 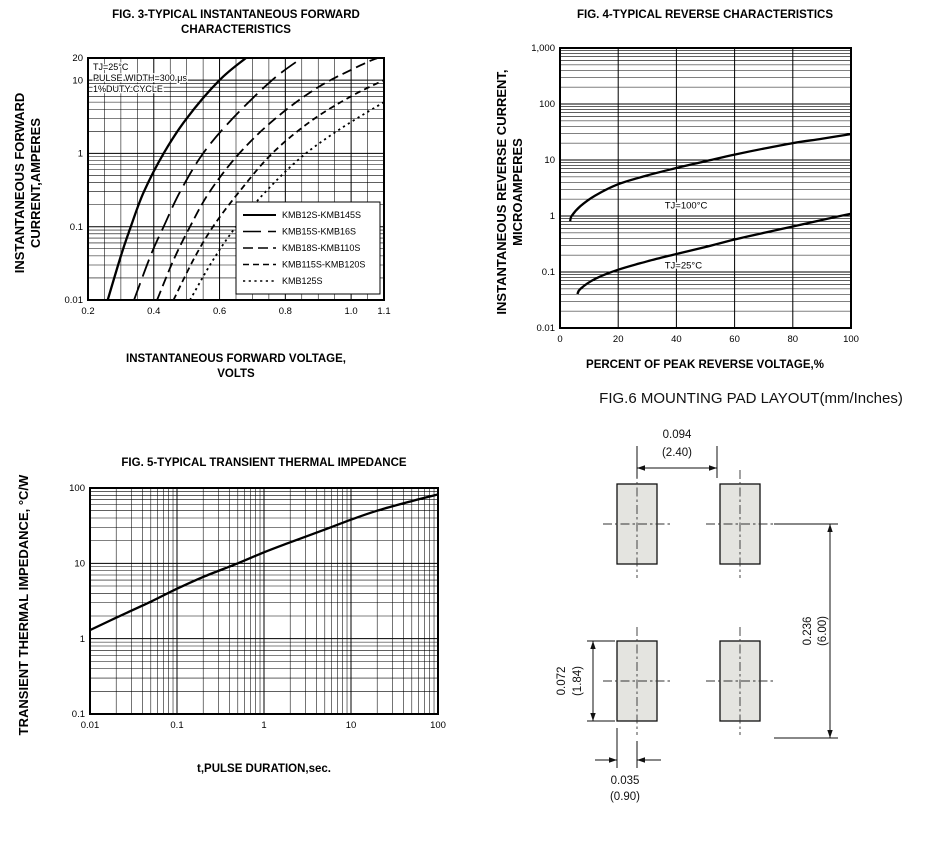 I want to click on legend-entry-label: KMB15S-KMB16S, so click(x=319, y=232).